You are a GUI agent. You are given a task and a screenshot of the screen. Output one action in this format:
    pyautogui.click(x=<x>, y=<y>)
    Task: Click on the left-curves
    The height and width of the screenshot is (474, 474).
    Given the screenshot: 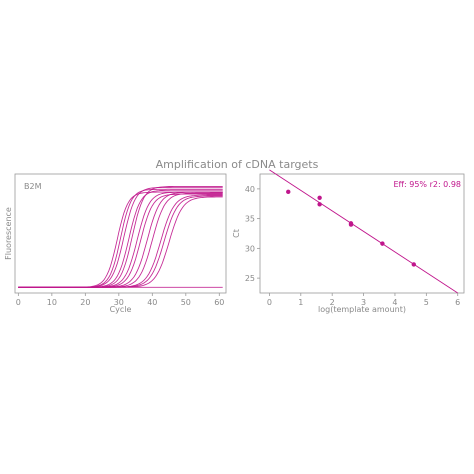 What is the action you would take?
    pyautogui.click(x=120, y=236)
    